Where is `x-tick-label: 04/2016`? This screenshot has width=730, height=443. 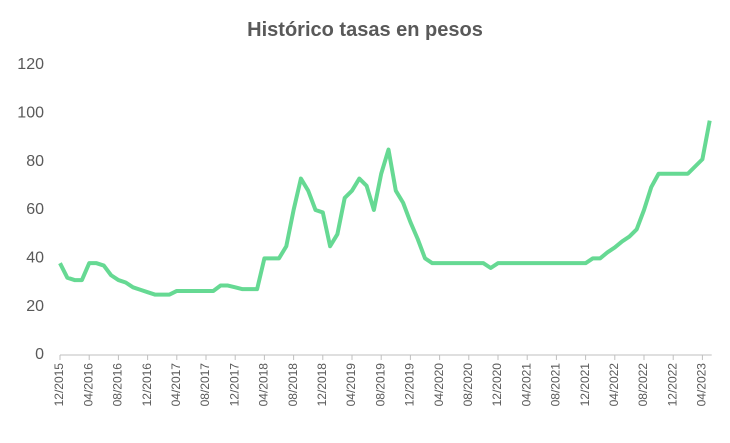 x-tick-label: 04/2016 is located at coordinates (88, 385).